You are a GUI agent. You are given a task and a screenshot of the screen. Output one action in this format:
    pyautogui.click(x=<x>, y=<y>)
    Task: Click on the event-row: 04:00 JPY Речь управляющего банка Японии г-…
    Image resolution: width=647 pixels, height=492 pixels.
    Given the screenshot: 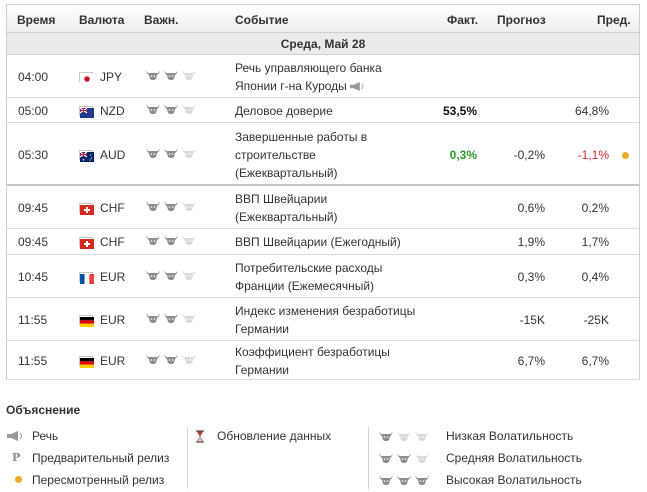 What is the action you would take?
    pyautogui.click(x=323, y=76)
    